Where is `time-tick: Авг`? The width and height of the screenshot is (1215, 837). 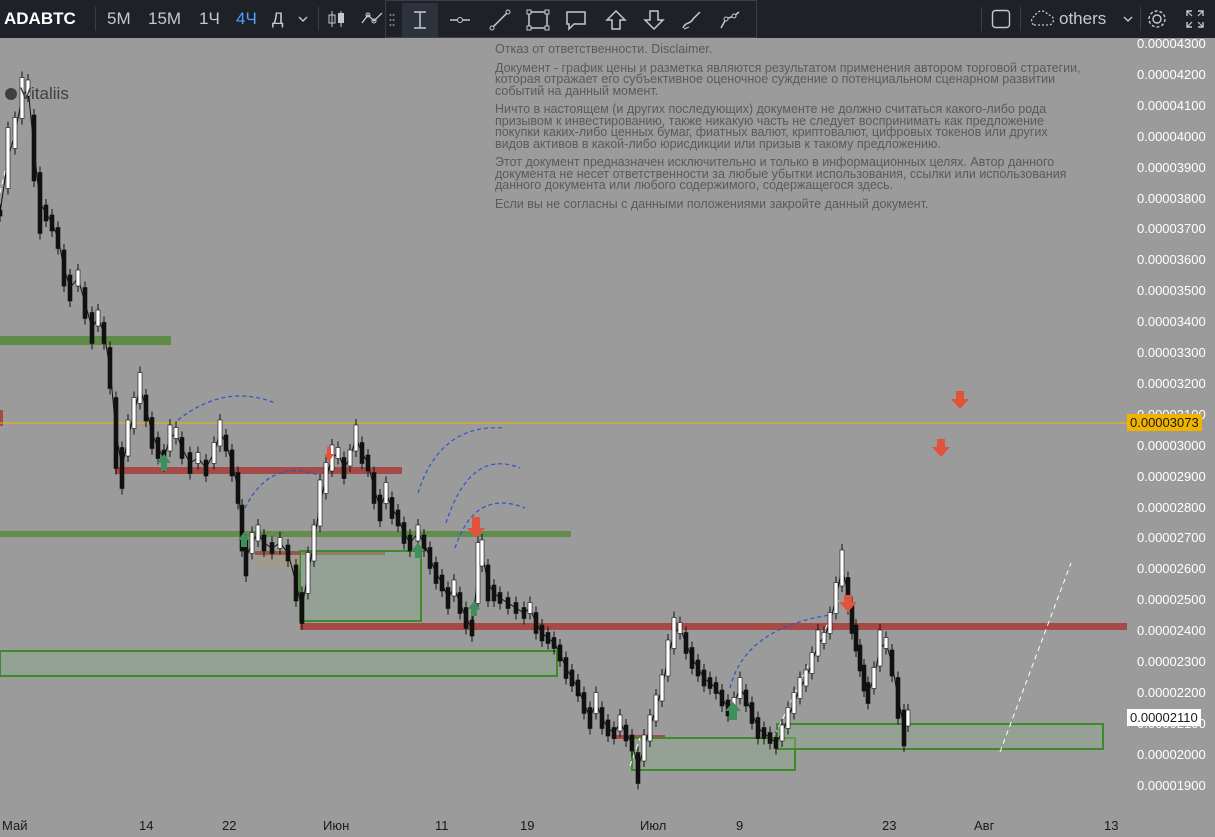
time-tick: Авг is located at coordinates (984, 825).